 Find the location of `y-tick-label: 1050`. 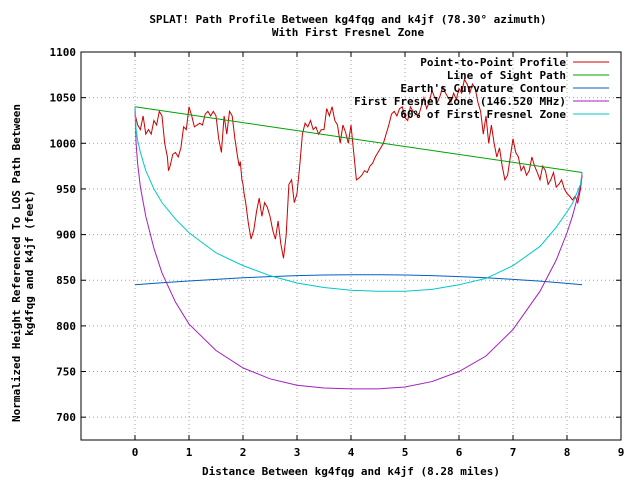

y-tick-label: 1050 is located at coordinates (63, 98).